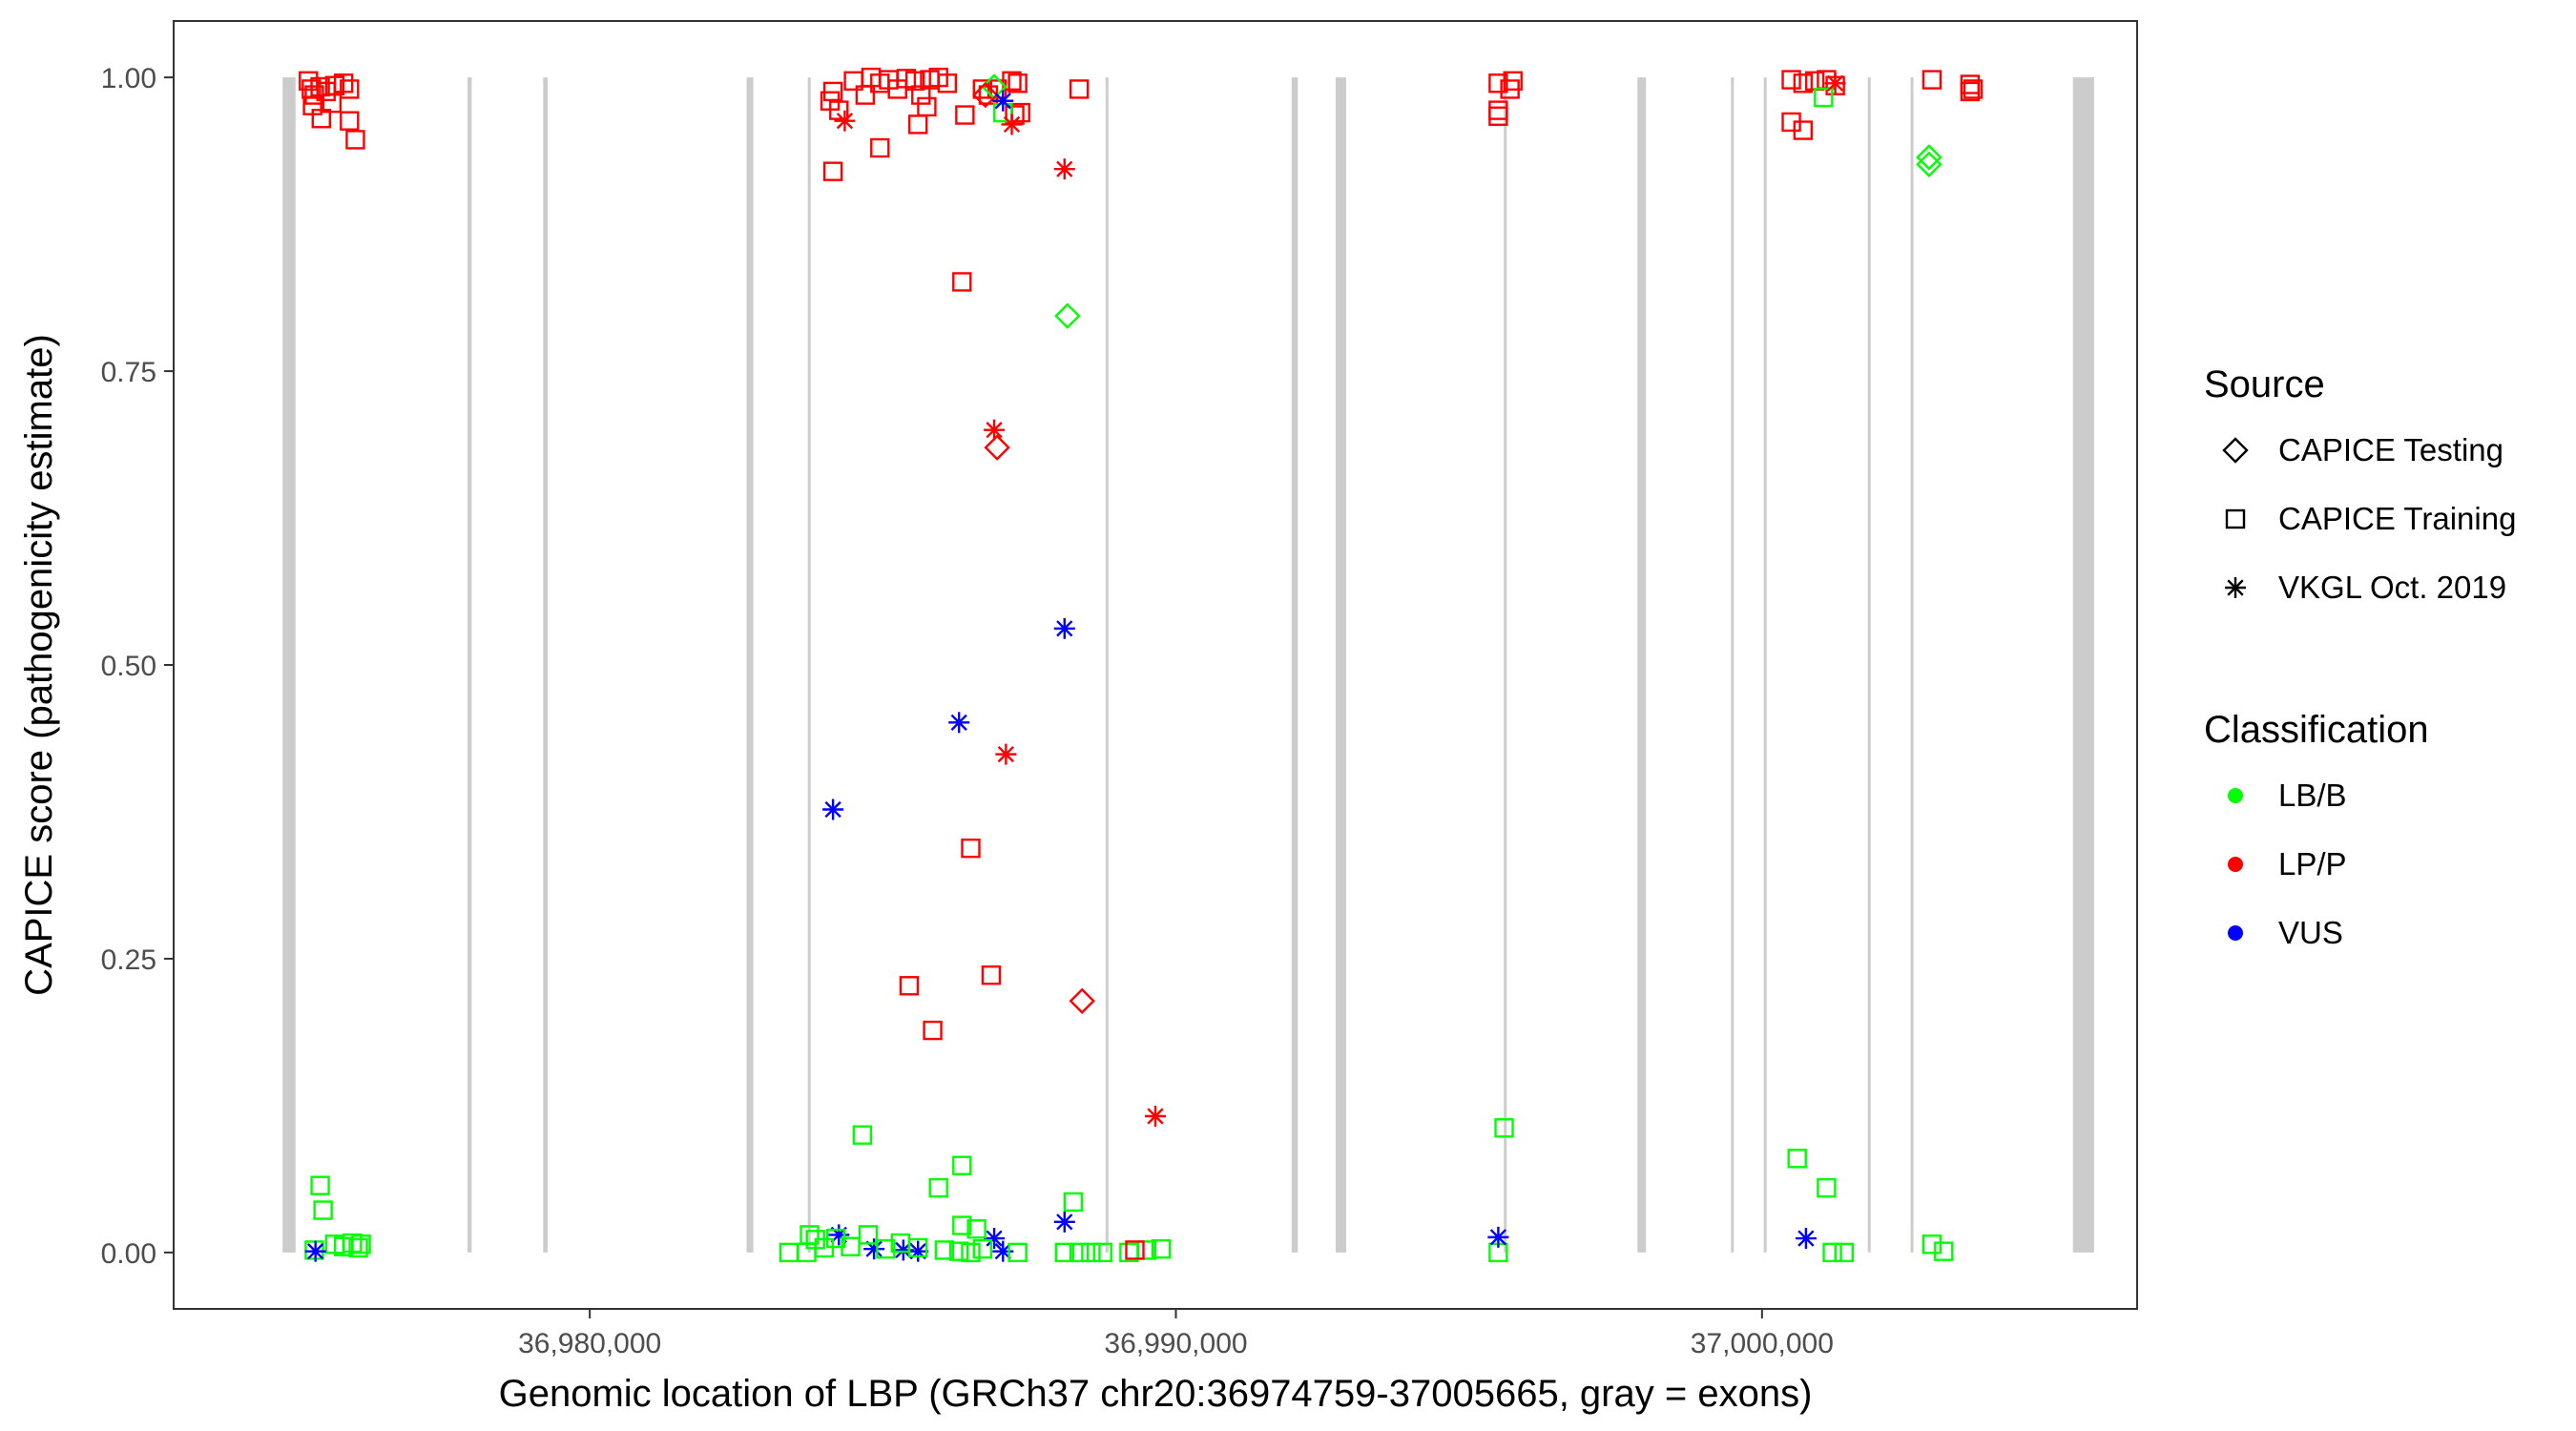 The width and height of the screenshot is (2576, 1431). I want to click on legend-source-label: CAPICE Testing, so click(2390, 449).